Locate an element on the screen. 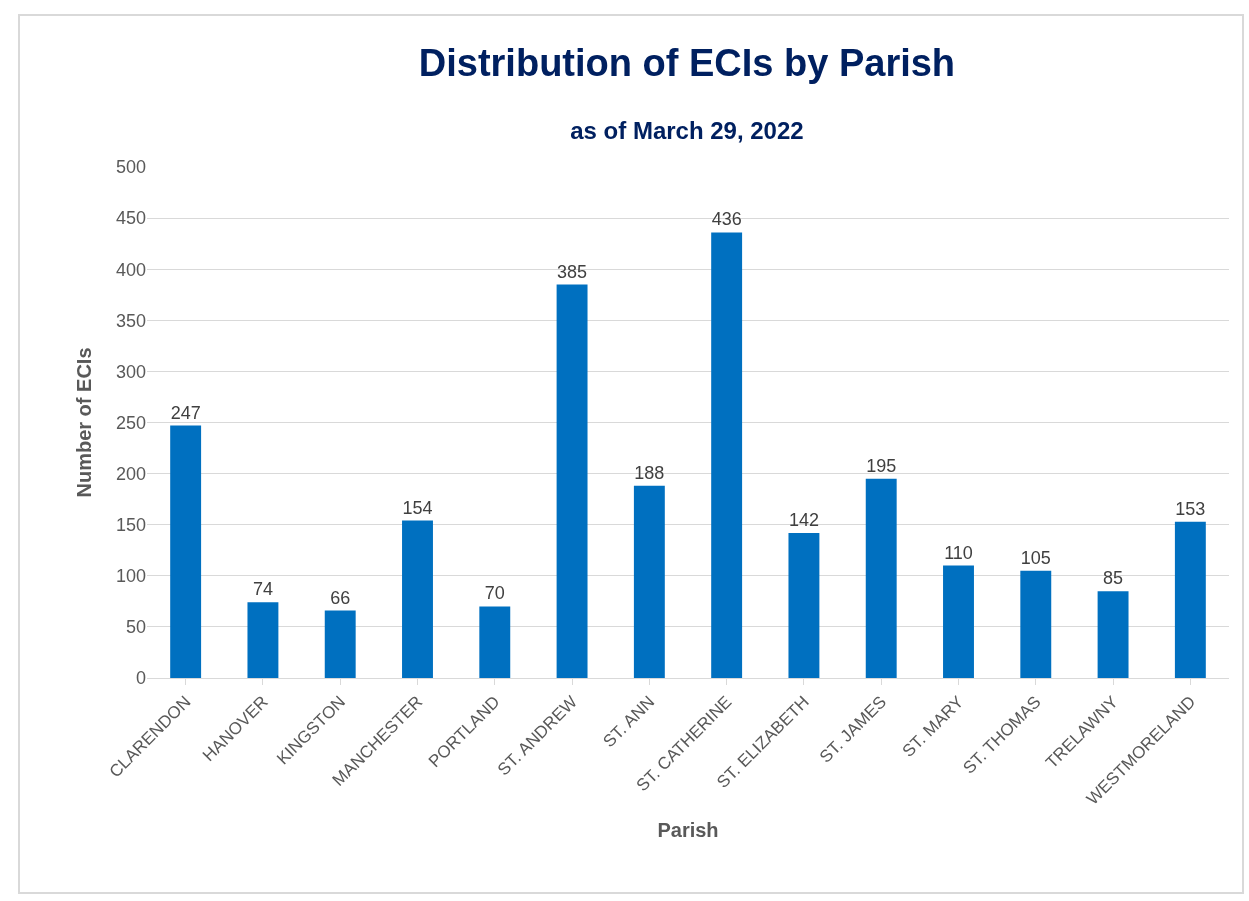 This screenshot has height=901, width=1249. data-label: 247 is located at coordinates (185, 412).